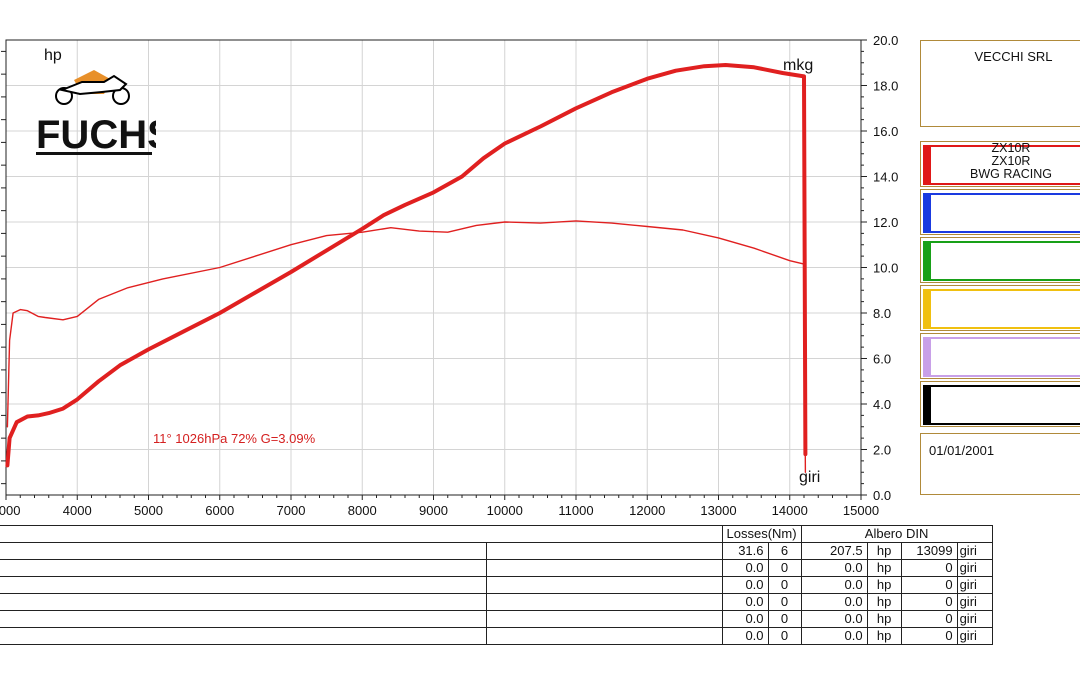 The width and height of the screenshot is (1080, 675). Describe the element at coordinates (784, 551) in the screenshot. I see `loss-count: 6` at that location.